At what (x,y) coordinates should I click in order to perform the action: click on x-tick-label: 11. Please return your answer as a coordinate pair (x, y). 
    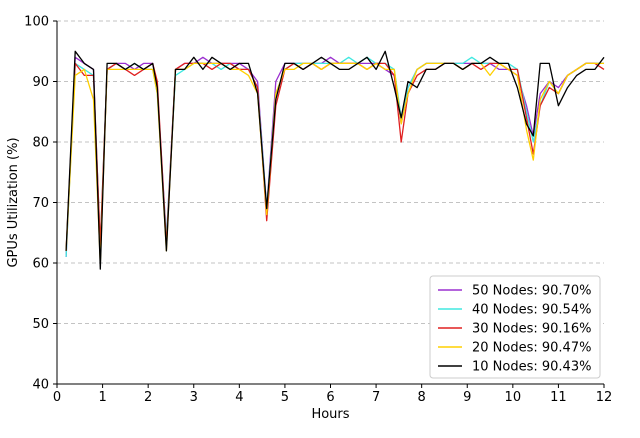
    Looking at the image, I should click on (558, 397).